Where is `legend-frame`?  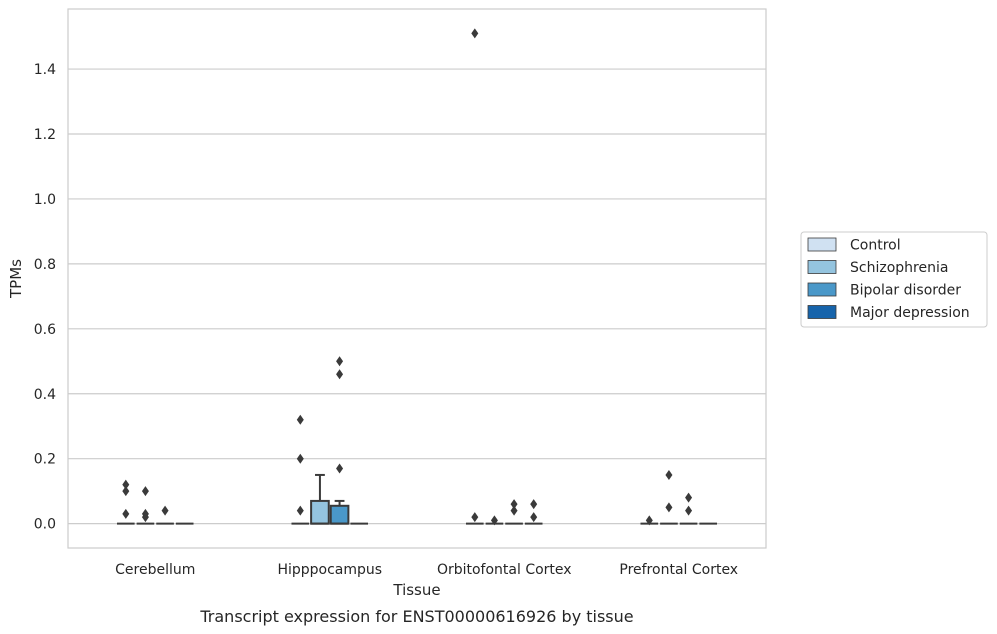
legend-frame is located at coordinates (894, 279).